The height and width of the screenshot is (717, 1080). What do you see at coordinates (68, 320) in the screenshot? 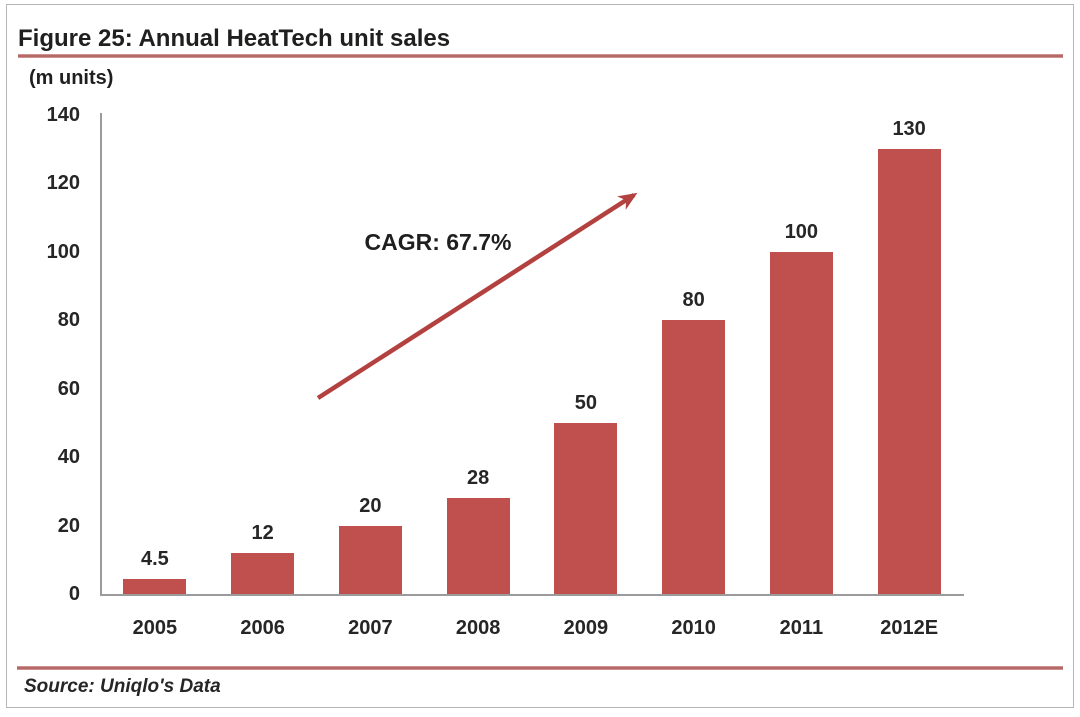
I see `y-axis-tick-label: 80` at bounding box center [68, 320].